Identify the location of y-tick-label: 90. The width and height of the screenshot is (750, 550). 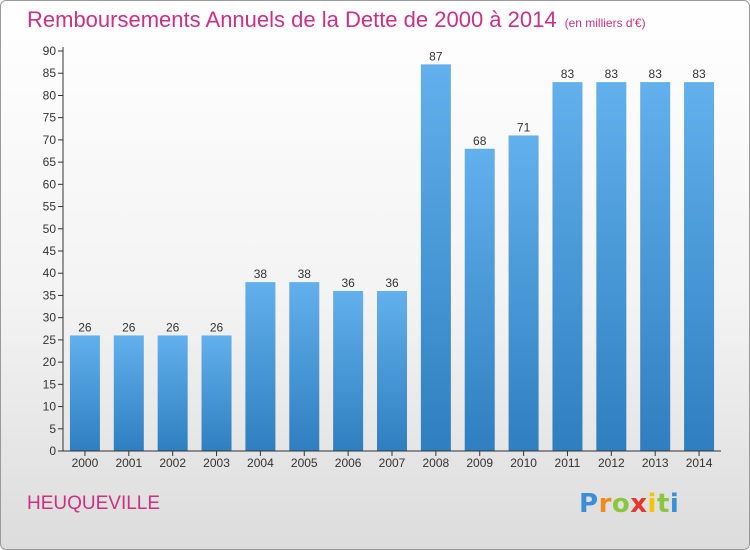
(50, 51).